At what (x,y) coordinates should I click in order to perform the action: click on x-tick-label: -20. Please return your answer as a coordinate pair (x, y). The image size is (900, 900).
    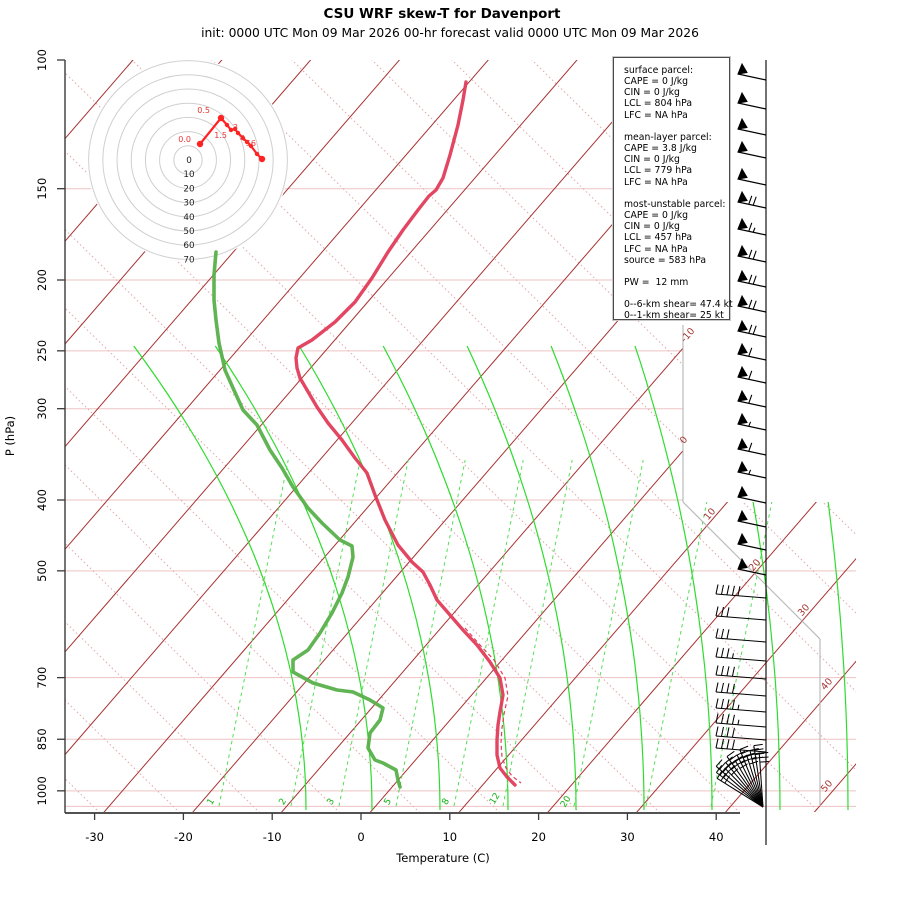
    Looking at the image, I should click on (183, 837).